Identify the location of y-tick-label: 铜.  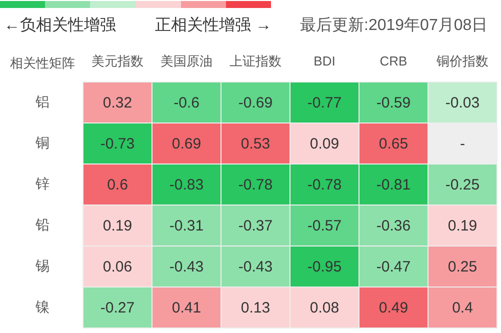
(42, 142).